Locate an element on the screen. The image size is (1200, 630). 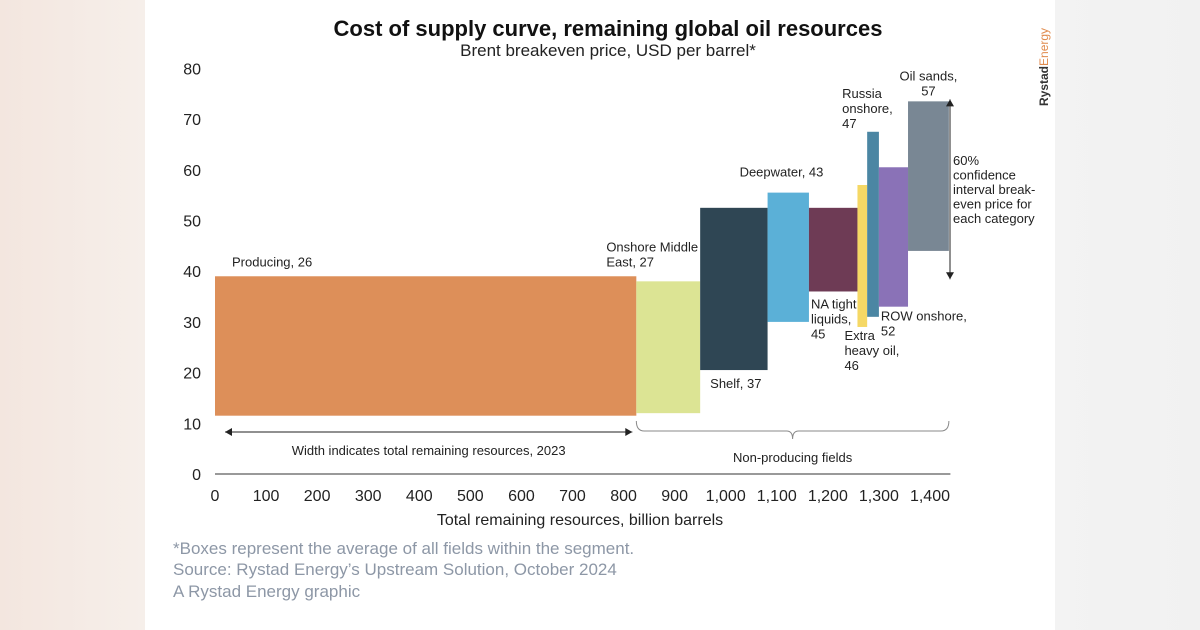
x-tick-label: 100 is located at coordinates (266, 496).